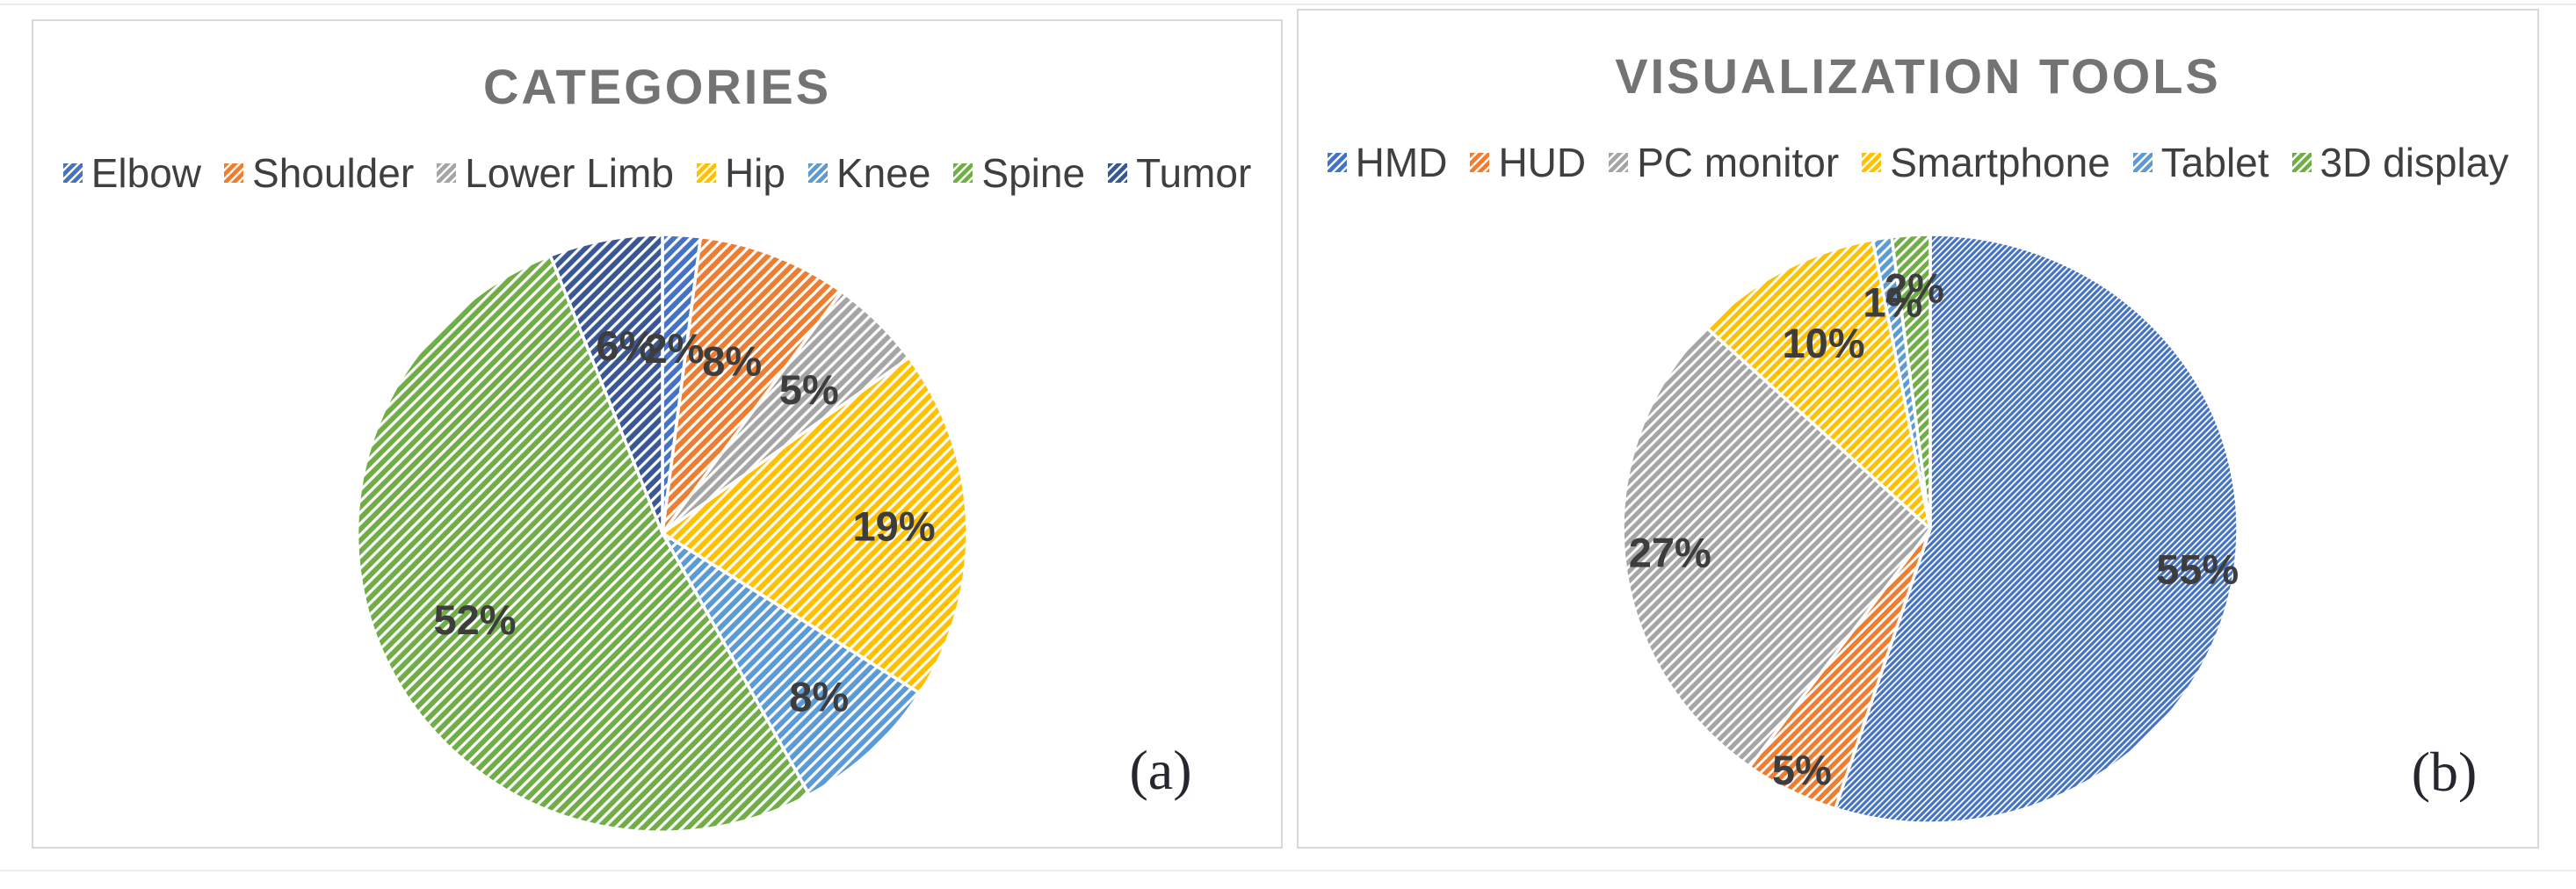 Image resolution: width=2576 pixels, height=889 pixels. Describe the element at coordinates (2197, 570) in the screenshot. I see `slice-label-hmd: 55%` at that location.